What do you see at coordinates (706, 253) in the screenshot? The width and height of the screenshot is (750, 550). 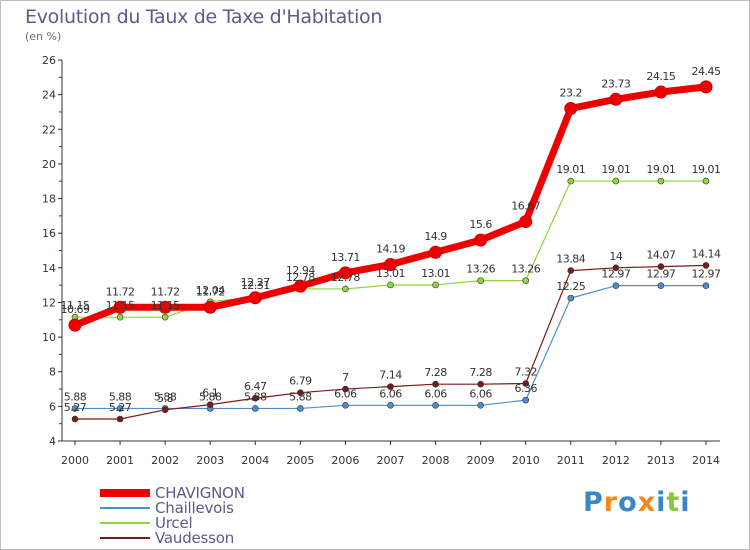 I see `data-label-vaudesson: 14.14` at bounding box center [706, 253].